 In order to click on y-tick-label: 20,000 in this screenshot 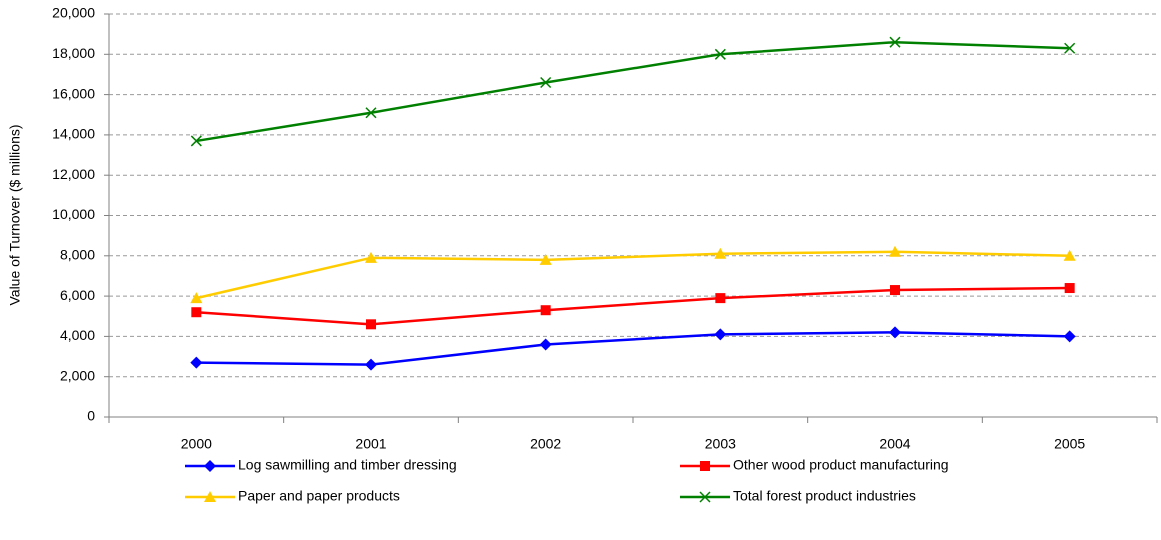, I will do `click(73, 13)`.